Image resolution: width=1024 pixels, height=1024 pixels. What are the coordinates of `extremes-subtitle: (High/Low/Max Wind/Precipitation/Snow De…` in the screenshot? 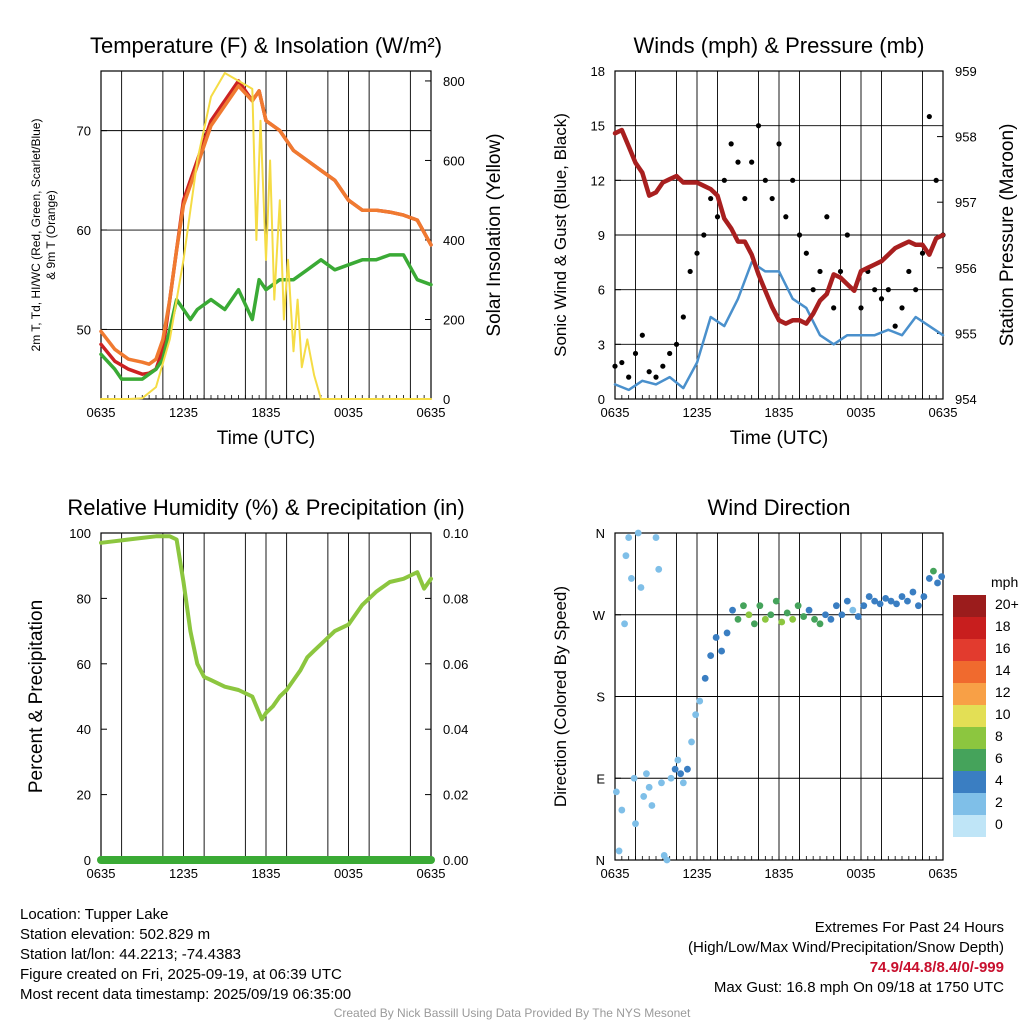 It's located at (846, 947).